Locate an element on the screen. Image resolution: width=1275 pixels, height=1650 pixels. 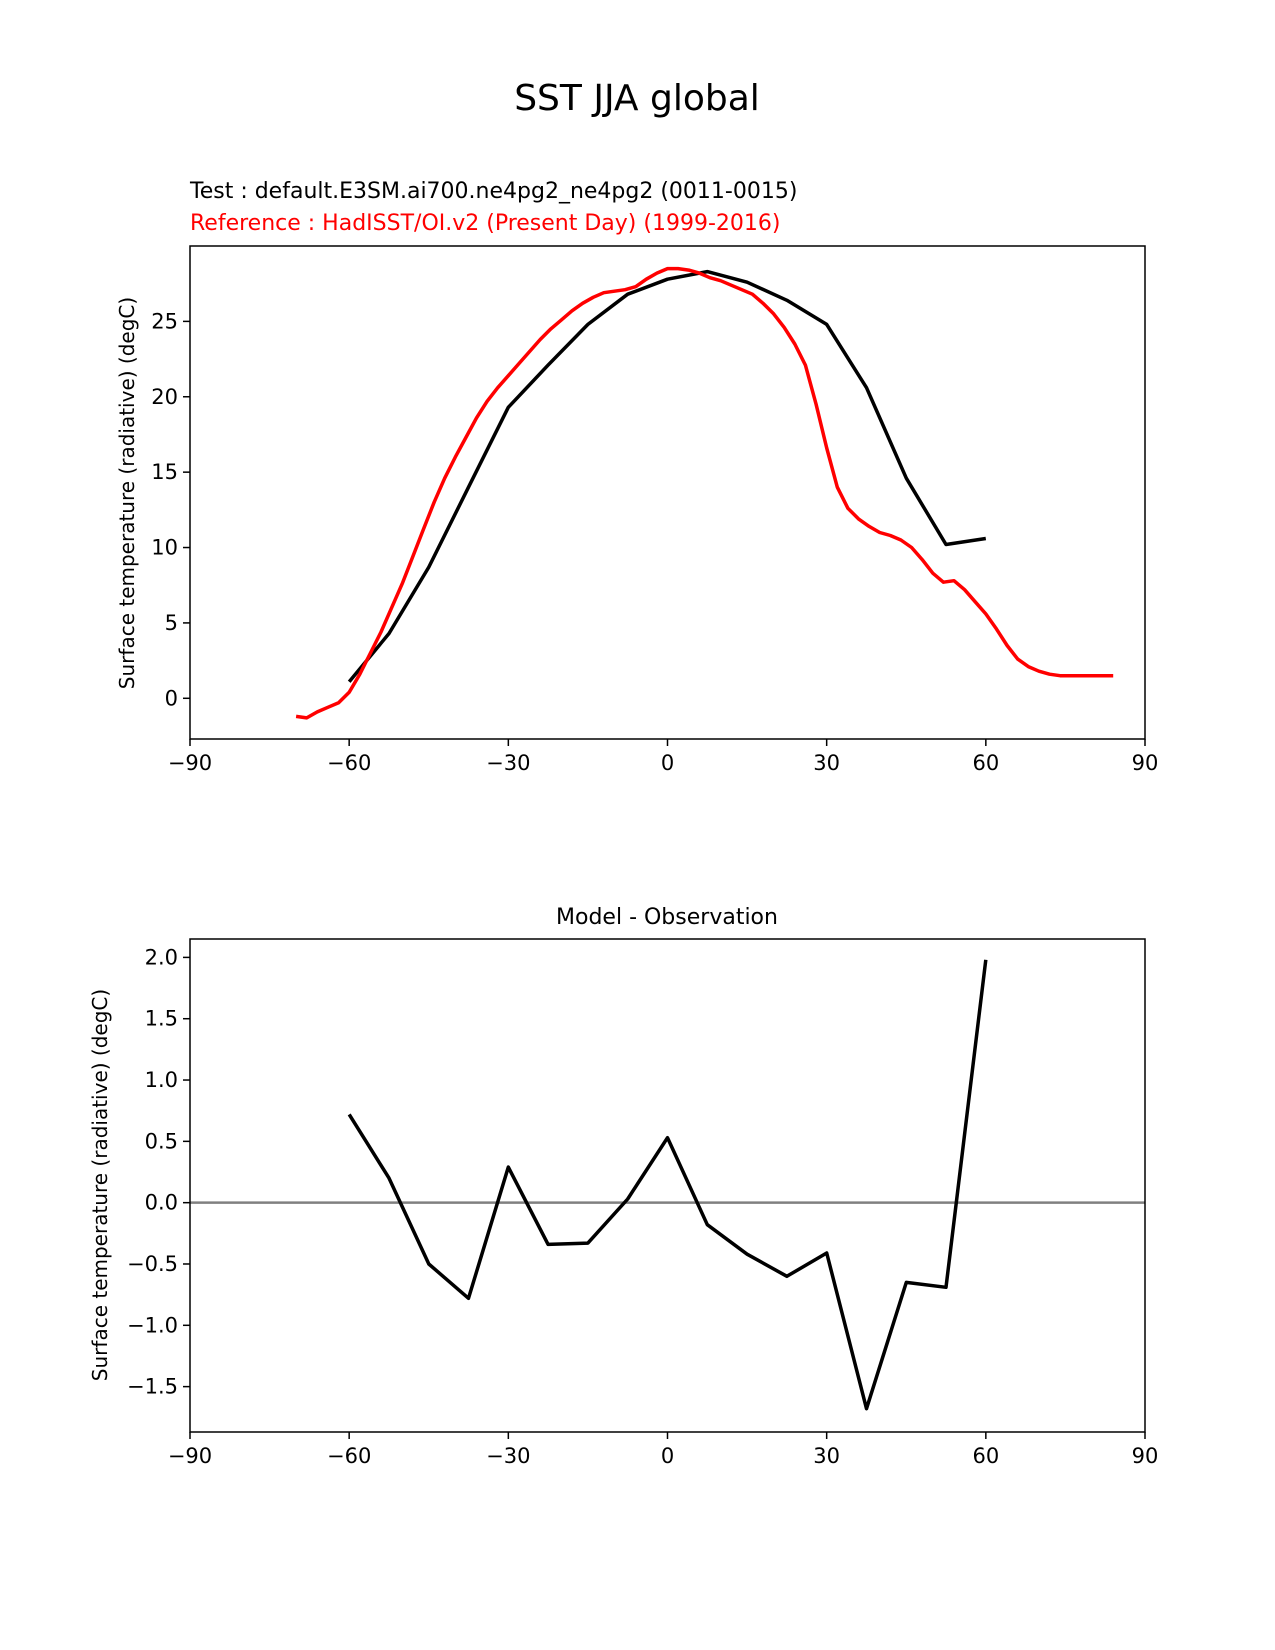
bottom-y-axis-label: Surface temperature (radiative) (degC) is located at coordinates (100, 1185).